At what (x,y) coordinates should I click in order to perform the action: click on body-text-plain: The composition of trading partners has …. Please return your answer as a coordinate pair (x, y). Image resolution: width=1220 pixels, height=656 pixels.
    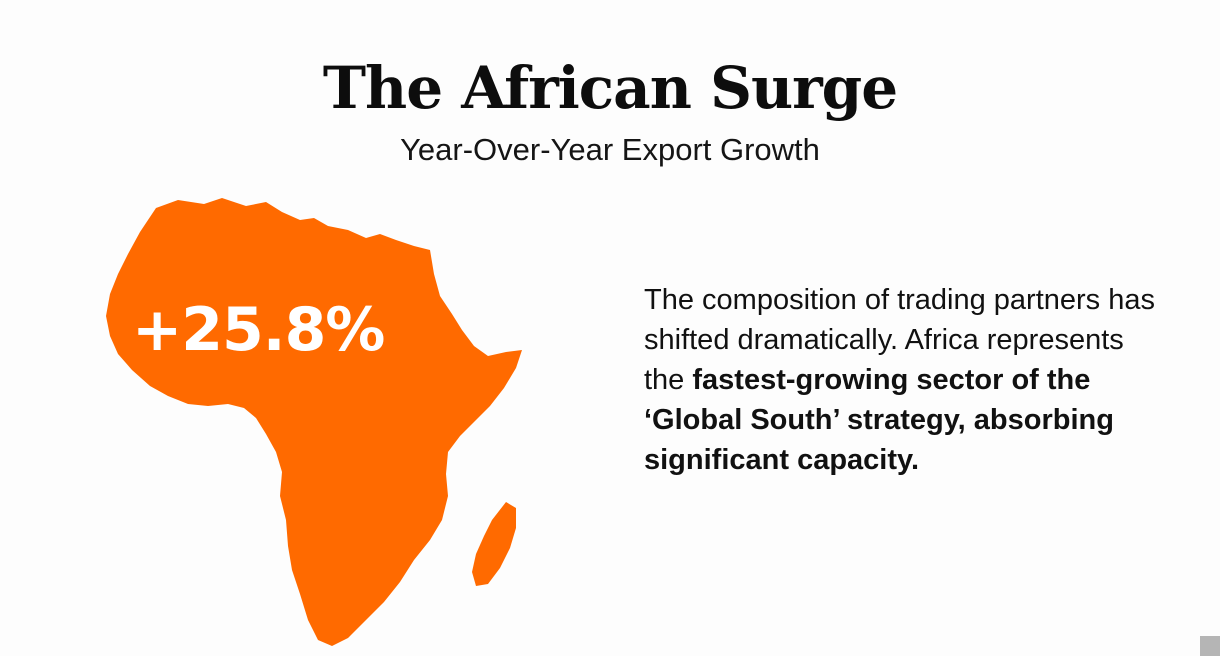
    Looking at the image, I should click on (899, 340).